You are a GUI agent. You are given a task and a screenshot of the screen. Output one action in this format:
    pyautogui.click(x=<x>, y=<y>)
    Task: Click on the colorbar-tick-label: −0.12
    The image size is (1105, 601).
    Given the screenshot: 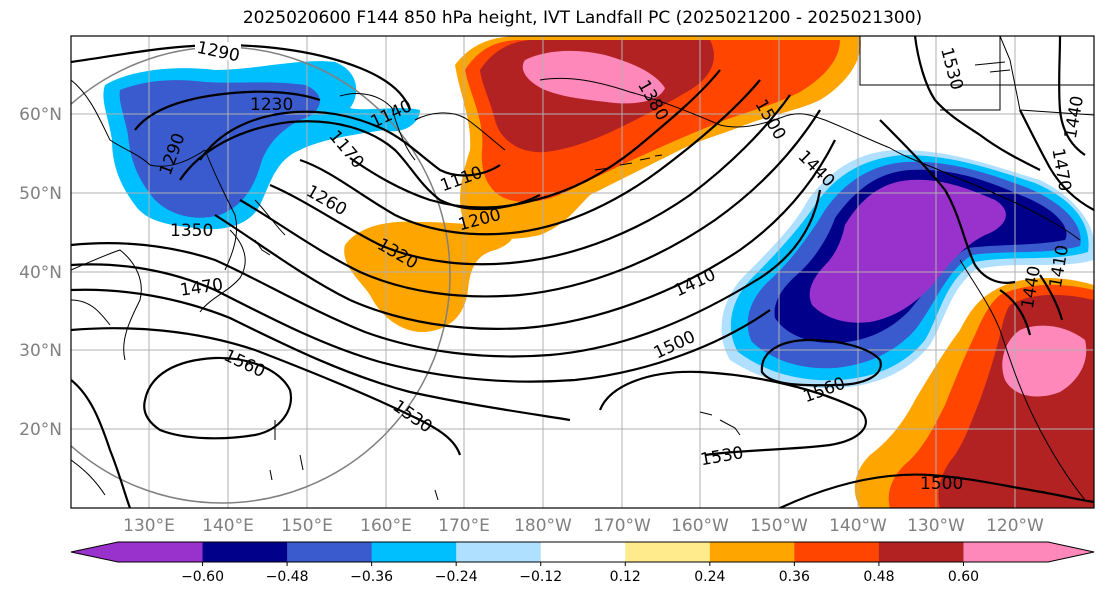 What is the action you would take?
    pyautogui.click(x=540, y=577)
    